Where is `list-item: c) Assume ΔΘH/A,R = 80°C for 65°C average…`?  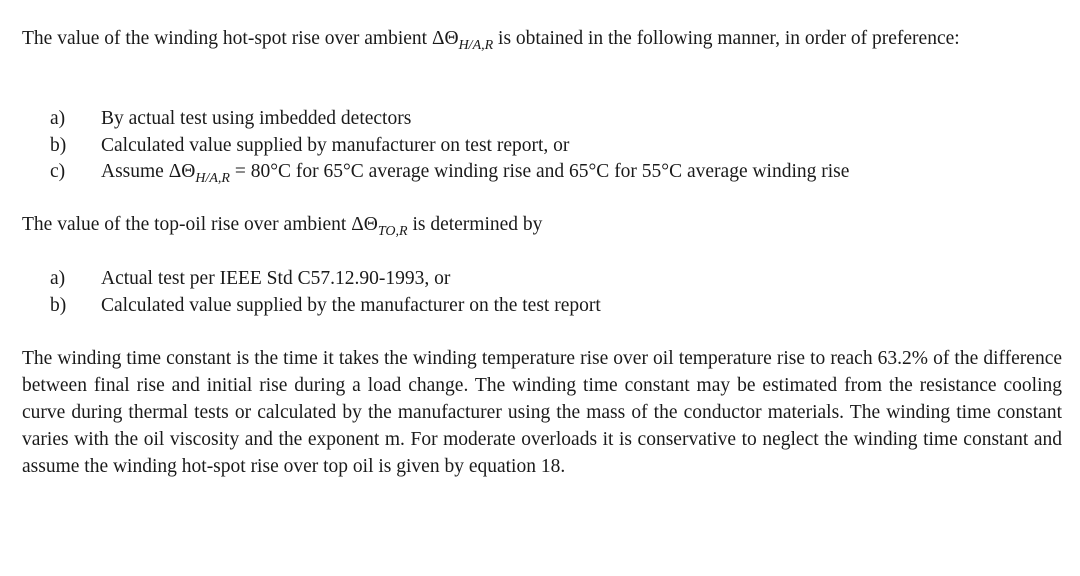 list-item: c) Assume ΔΘH/A,R = 80°C for 65°C average… is located at coordinates (449, 172).